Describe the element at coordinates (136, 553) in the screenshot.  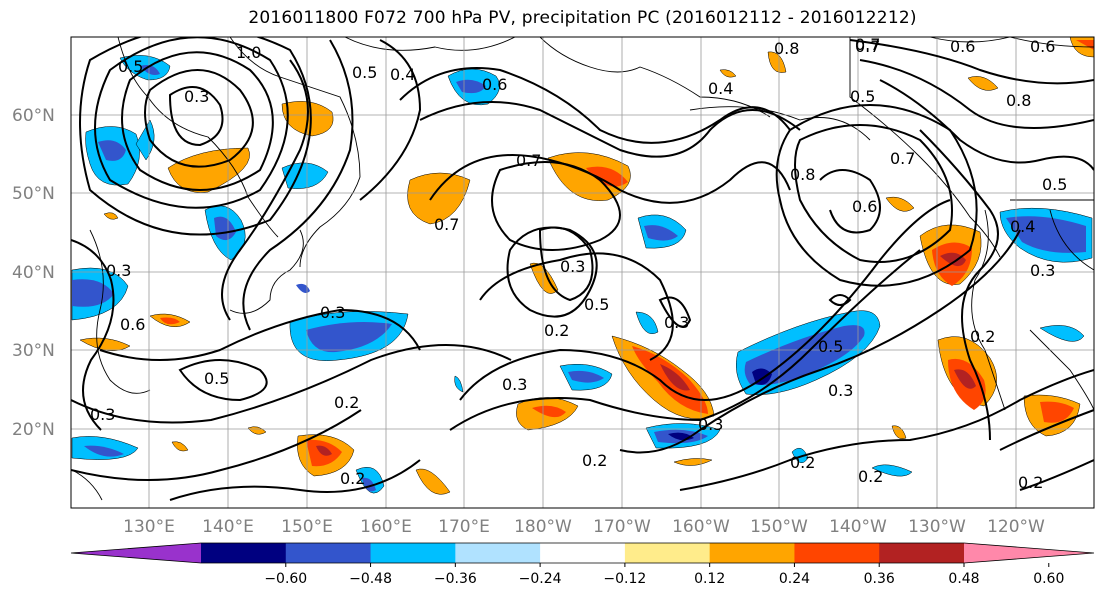
I see `colorbar-extend-low` at that location.